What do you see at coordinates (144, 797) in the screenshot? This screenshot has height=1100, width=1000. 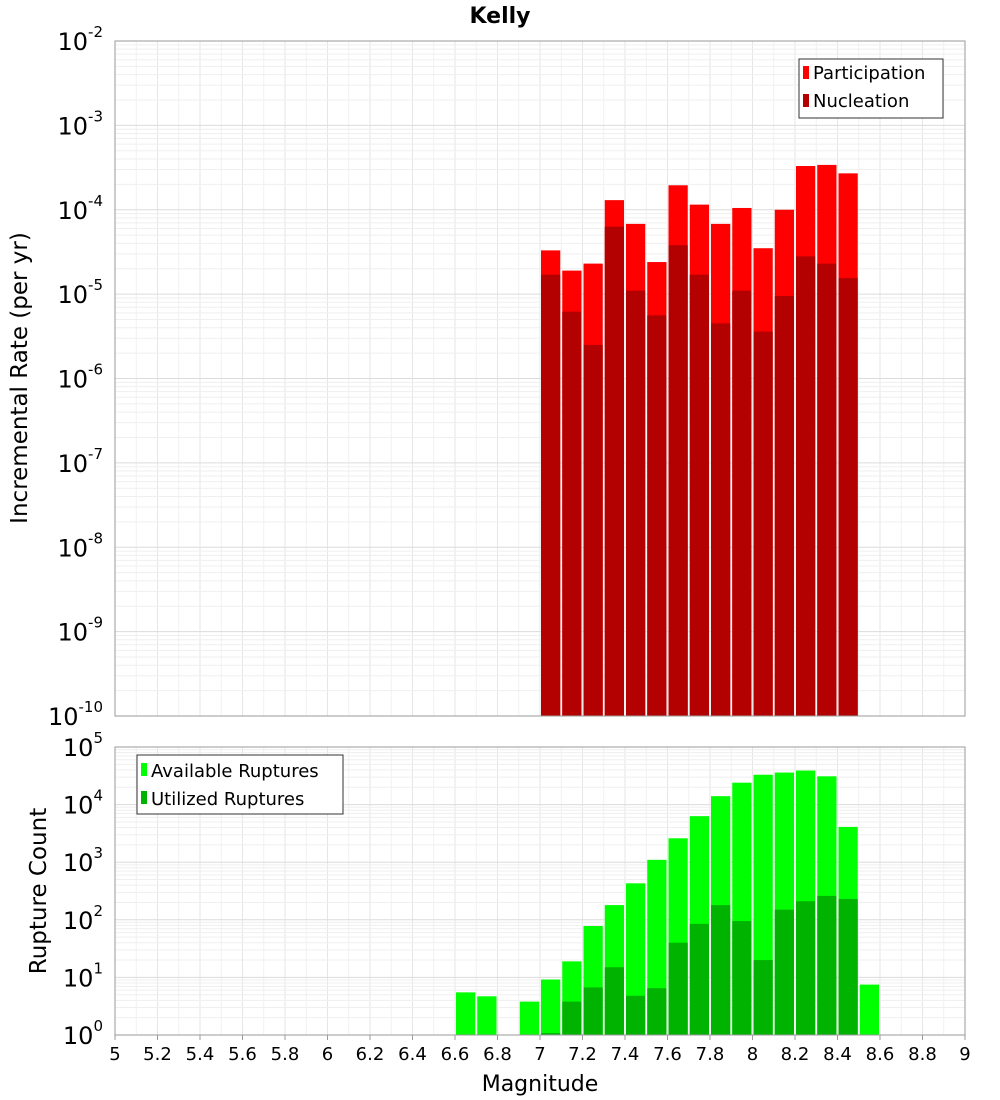 I see `utilized-legend-swatch` at bounding box center [144, 797].